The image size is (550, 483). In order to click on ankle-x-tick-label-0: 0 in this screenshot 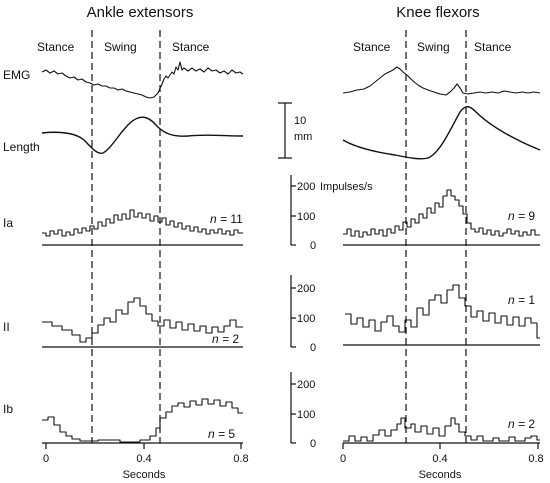, I will do `click(46, 459)`.